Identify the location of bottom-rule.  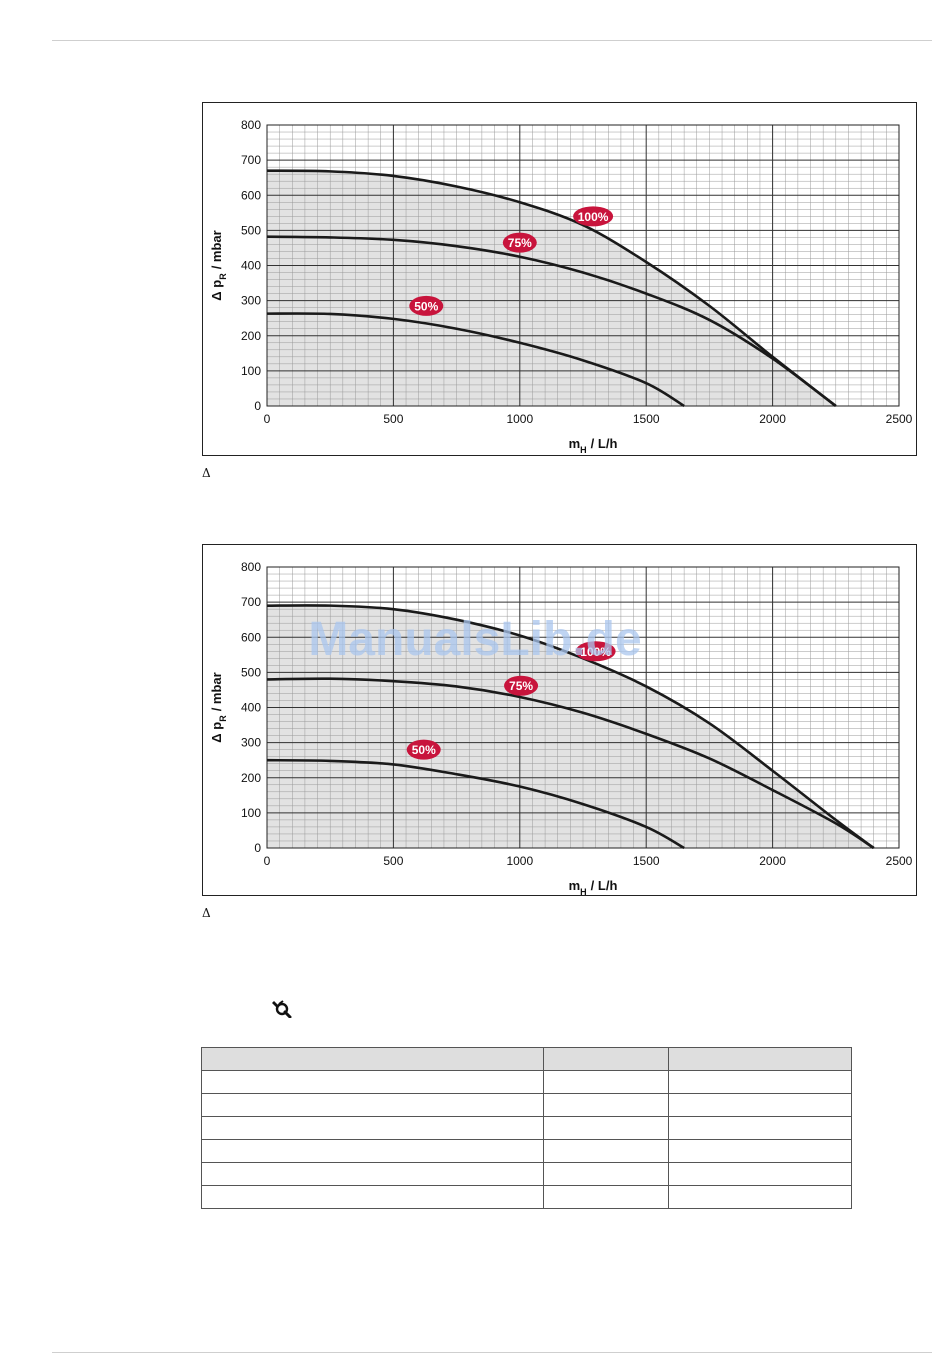
(492, 1352).